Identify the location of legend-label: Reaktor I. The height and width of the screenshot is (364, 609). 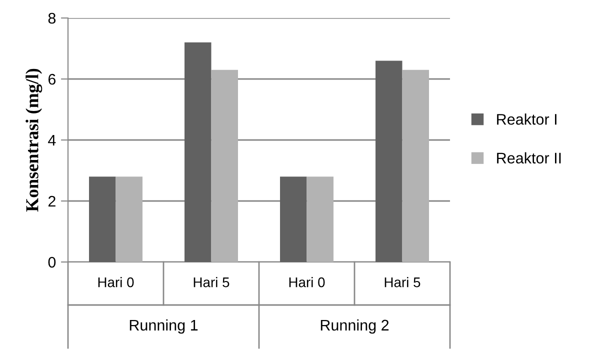
(526, 119).